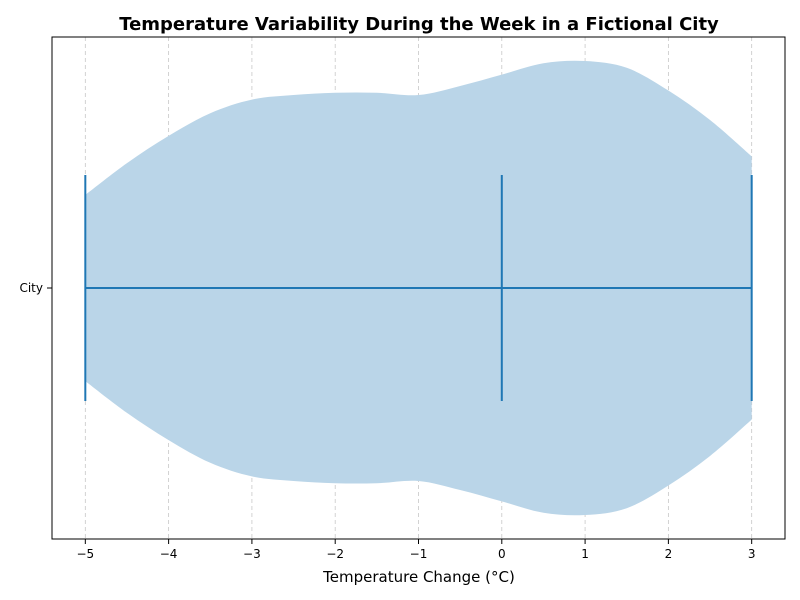  Describe the element at coordinates (252, 554) in the screenshot. I see `x-tick-label: −3` at that location.